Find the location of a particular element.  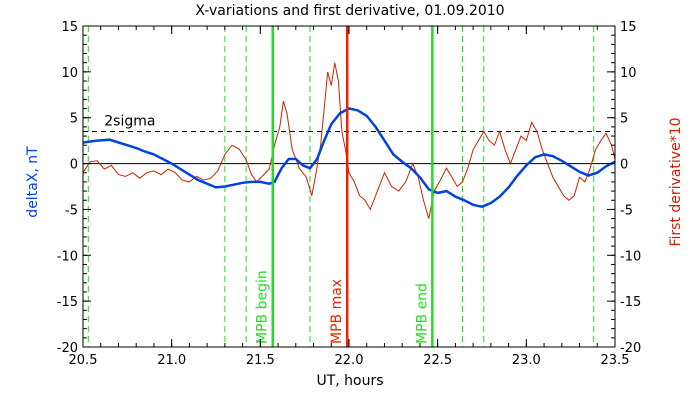

y-tick-label-left: 5 is located at coordinates (74, 119).